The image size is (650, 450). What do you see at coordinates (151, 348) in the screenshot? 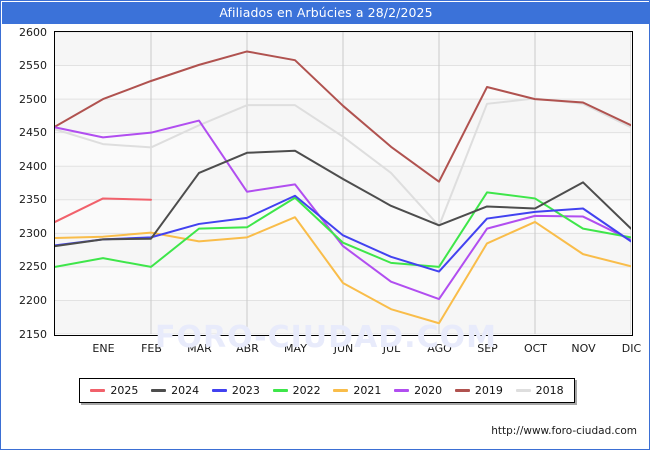
I see `x-axis-tick-label: FEB` at bounding box center [151, 348].